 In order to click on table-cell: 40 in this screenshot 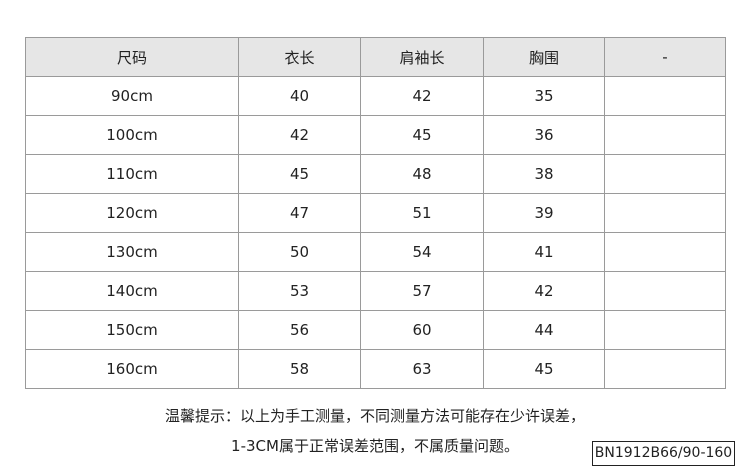, I will do `click(299, 96)`.